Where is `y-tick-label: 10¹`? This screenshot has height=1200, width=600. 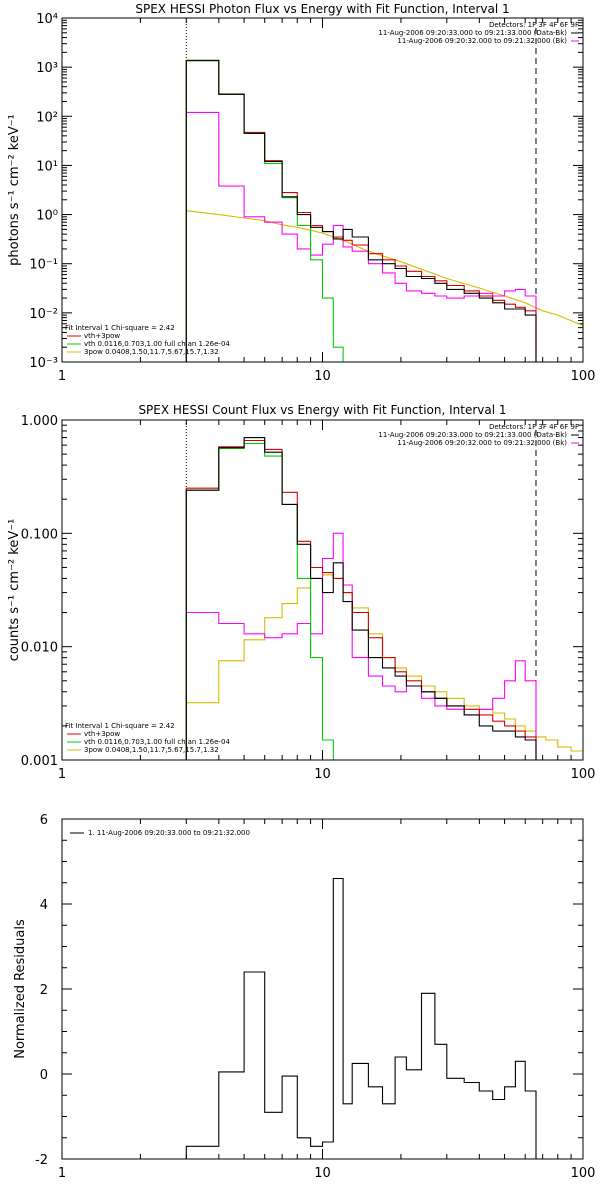
y-tick-label: 10¹ is located at coordinates (47, 166).